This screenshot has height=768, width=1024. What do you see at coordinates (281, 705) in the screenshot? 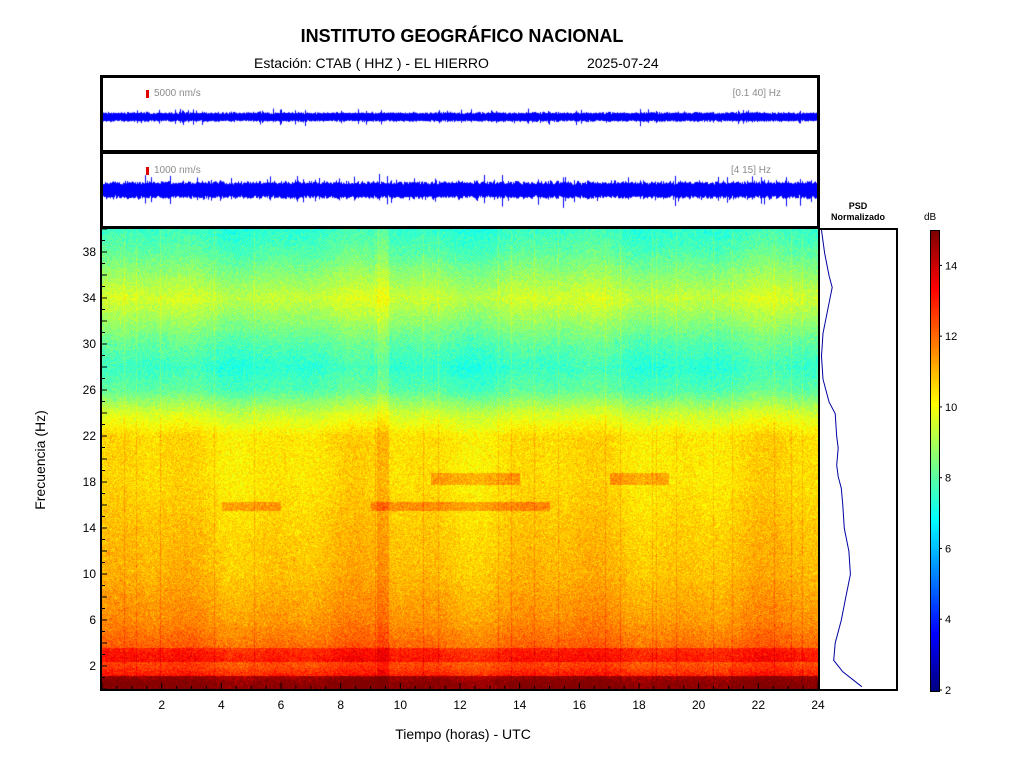
I see `x-tick-label: 6` at bounding box center [281, 705].